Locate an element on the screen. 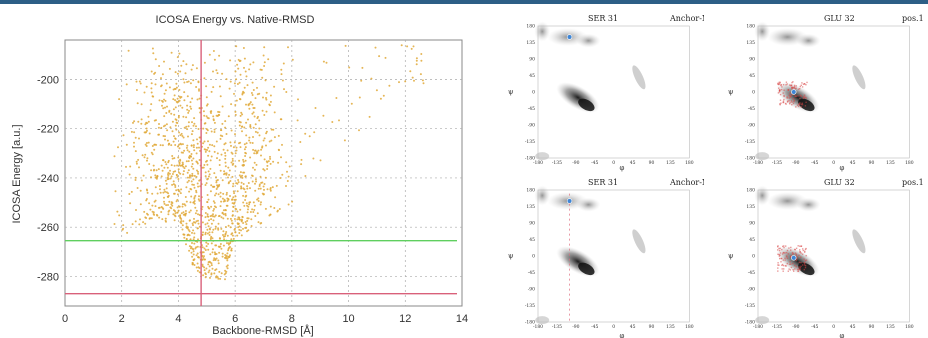  x-tick-label: 4 is located at coordinates (178, 319).